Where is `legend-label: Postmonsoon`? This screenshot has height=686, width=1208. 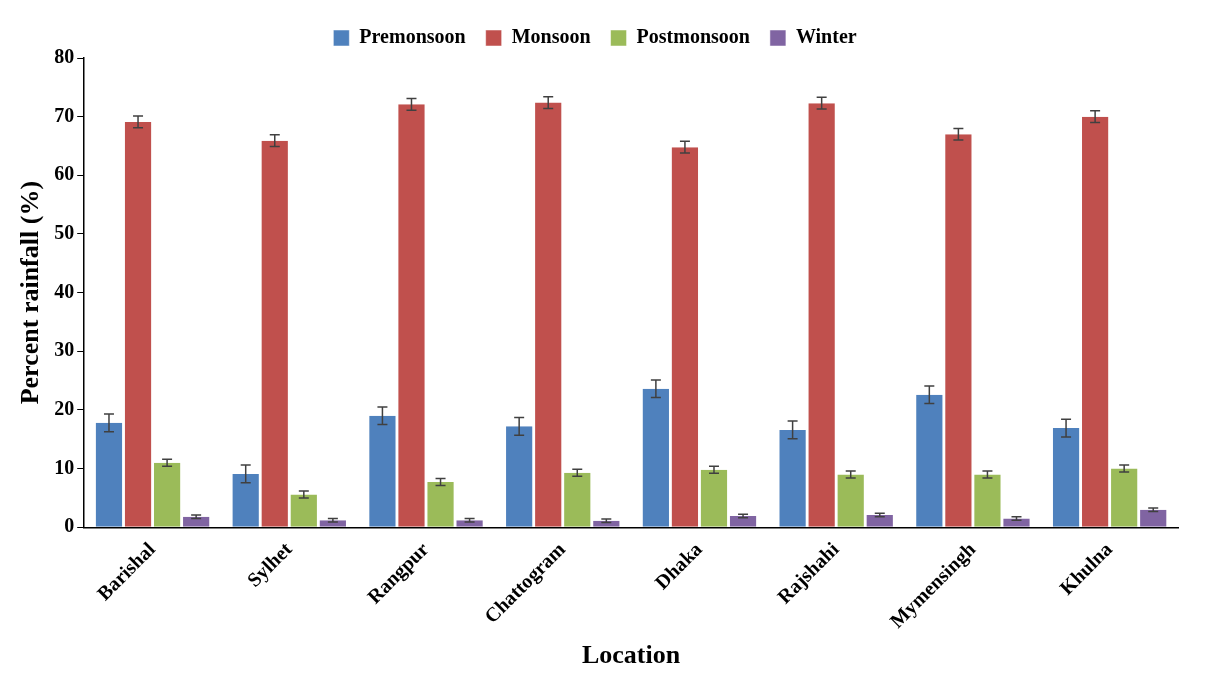
legend-label: Postmonsoon is located at coordinates (693, 36).